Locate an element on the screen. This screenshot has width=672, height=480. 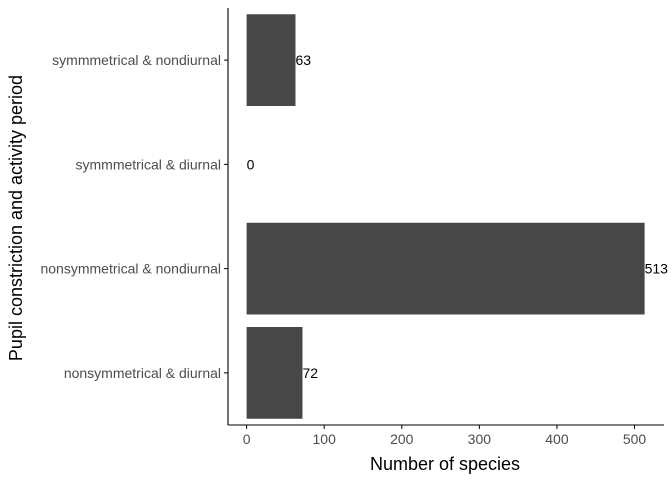
x-axis-title: Number of species is located at coordinates (445, 464).